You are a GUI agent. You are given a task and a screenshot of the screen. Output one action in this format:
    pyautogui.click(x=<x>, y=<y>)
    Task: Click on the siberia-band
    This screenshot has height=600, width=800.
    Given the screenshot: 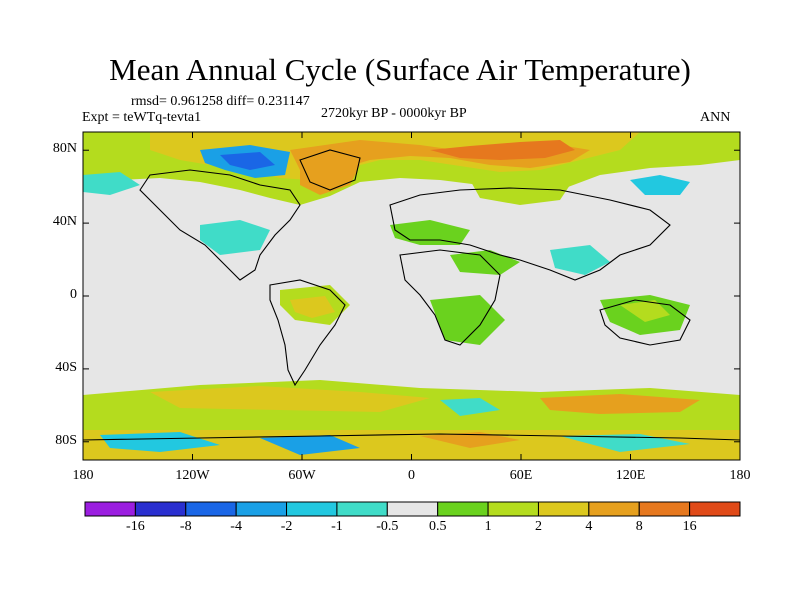 What is the action you would take?
    pyautogui.click(x=520, y=191)
    